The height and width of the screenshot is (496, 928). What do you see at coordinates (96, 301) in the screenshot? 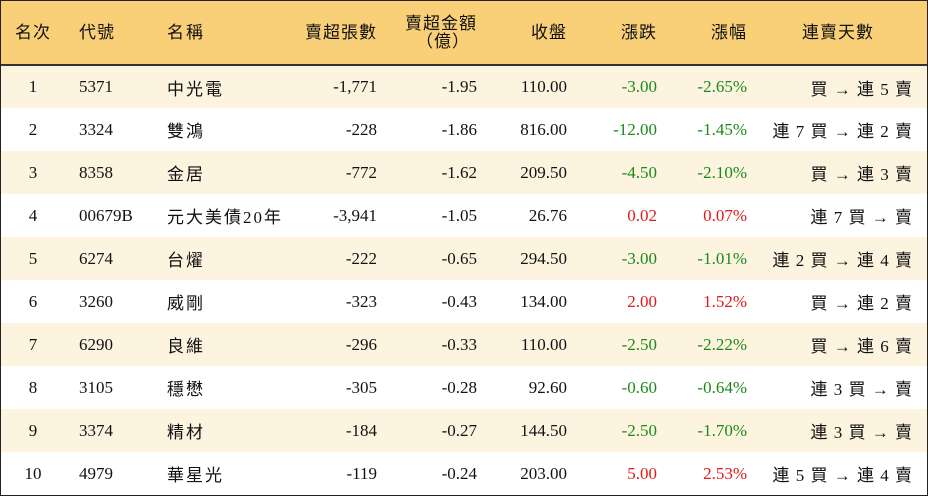
I see `cell-code: 3260` at bounding box center [96, 301].